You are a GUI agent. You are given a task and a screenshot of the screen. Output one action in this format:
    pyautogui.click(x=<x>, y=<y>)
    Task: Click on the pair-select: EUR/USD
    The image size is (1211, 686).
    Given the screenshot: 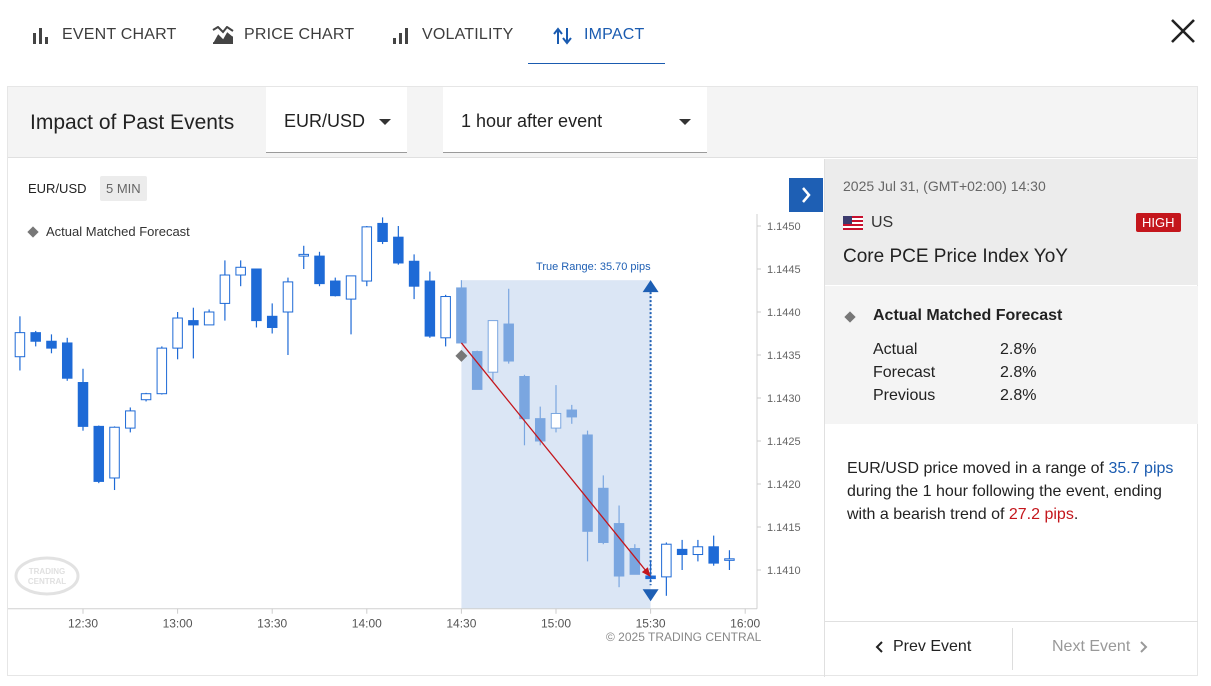 What is the action you would take?
    pyautogui.click(x=336, y=120)
    